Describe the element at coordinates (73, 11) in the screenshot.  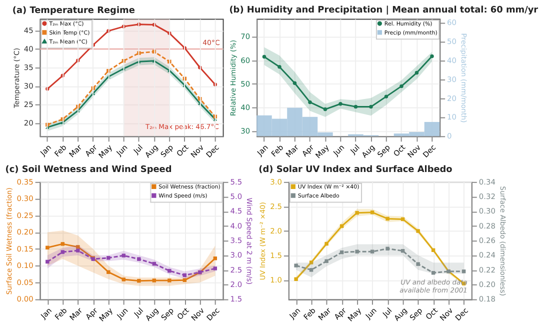
I see `chart-title: (a) Temperature Regime` at that location.